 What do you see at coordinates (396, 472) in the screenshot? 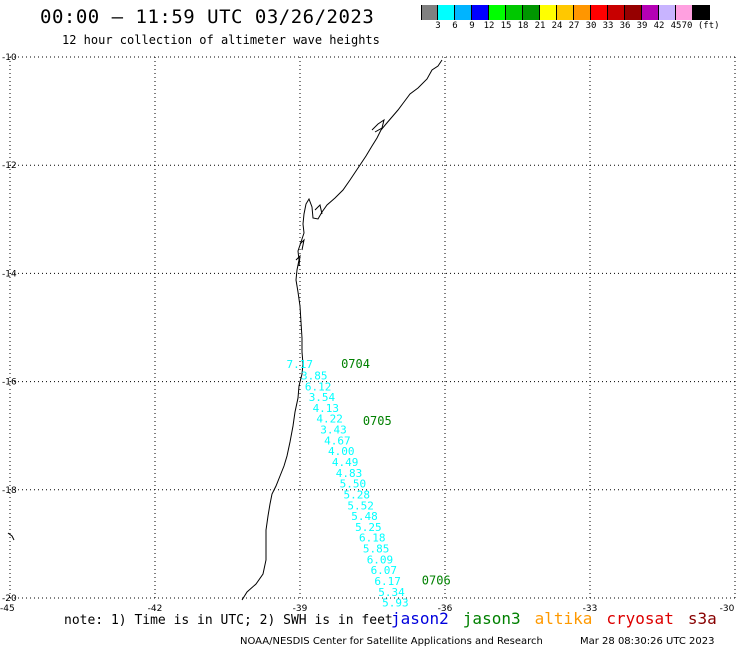
I see `time-labels: 0704 0705 0706` at bounding box center [396, 472].